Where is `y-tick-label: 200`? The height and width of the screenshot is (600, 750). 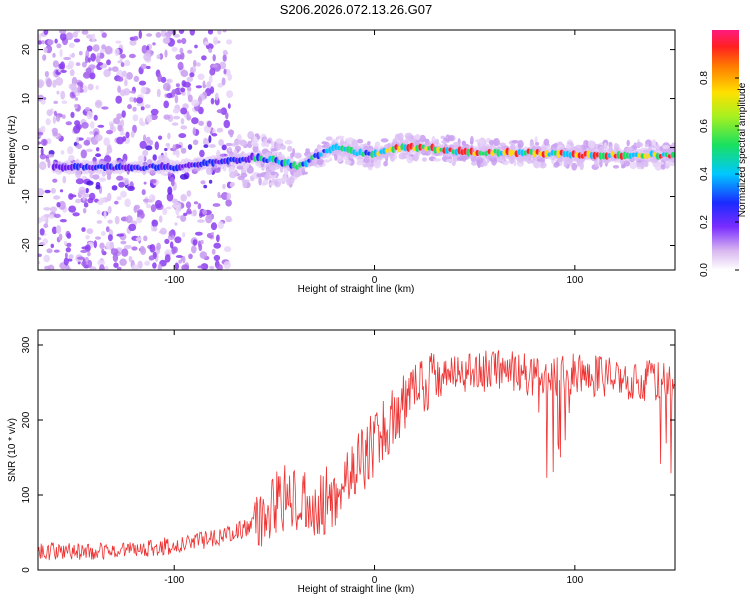
y-tick-label: 200 is located at coordinates (26, 419).